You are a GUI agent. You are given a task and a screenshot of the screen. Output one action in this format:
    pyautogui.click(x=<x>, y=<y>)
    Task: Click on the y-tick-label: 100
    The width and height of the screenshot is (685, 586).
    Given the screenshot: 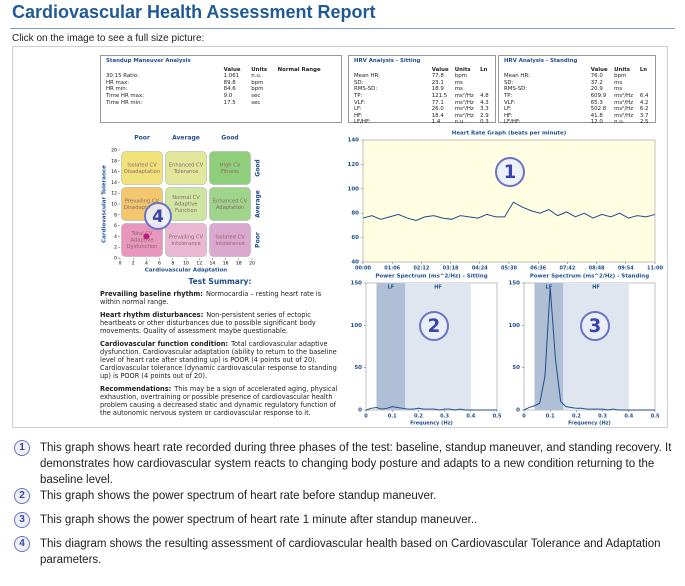 What is the action you would take?
    pyautogui.click(x=354, y=189)
    